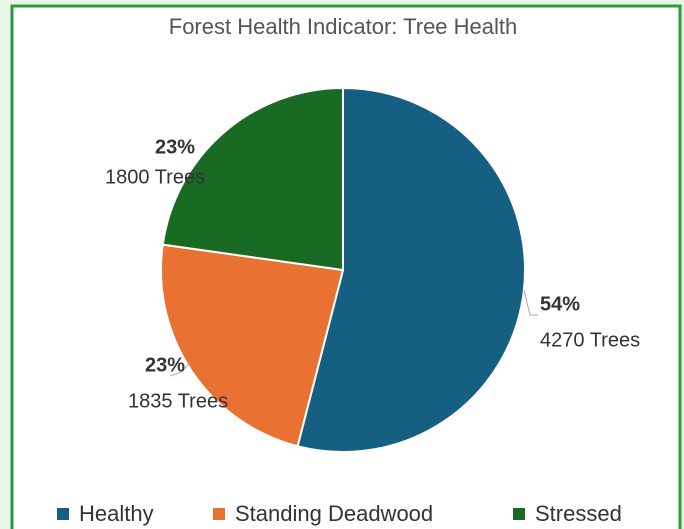  What do you see at coordinates (116, 513) in the screenshot?
I see `legend-label: Healthy` at bounding box center [116, 513].